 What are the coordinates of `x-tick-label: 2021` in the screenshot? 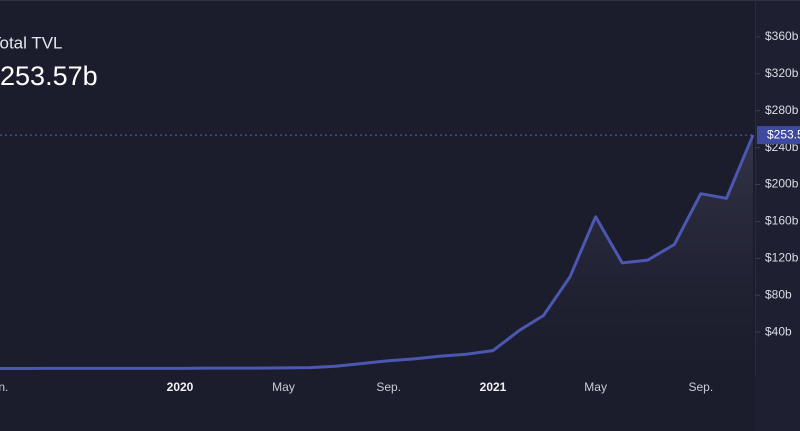 It's located at (493, 387).